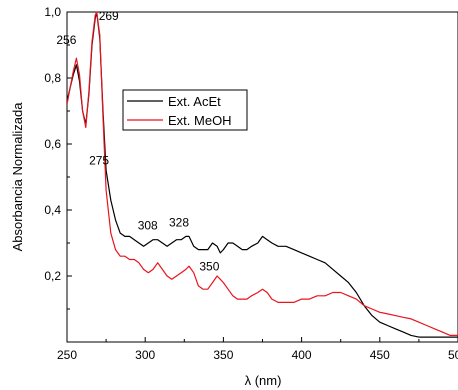 Image resolution: width=458 pixels, height=390 pixels. Describe the element at coordinates (179, 222) in the screenshot. I see `peak-label-328: 328` at that location.